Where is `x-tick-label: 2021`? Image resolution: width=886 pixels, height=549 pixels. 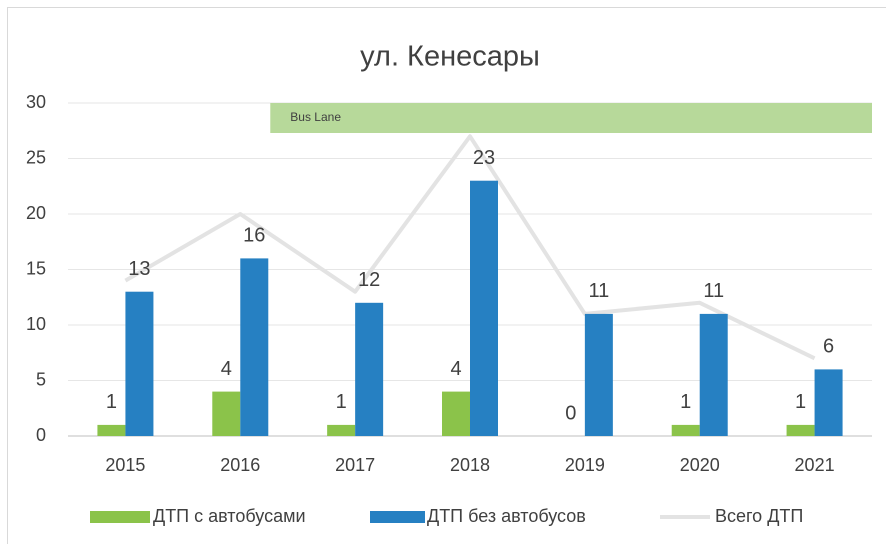
x-tick-label: 2021 is located at coordinates (815, 465).